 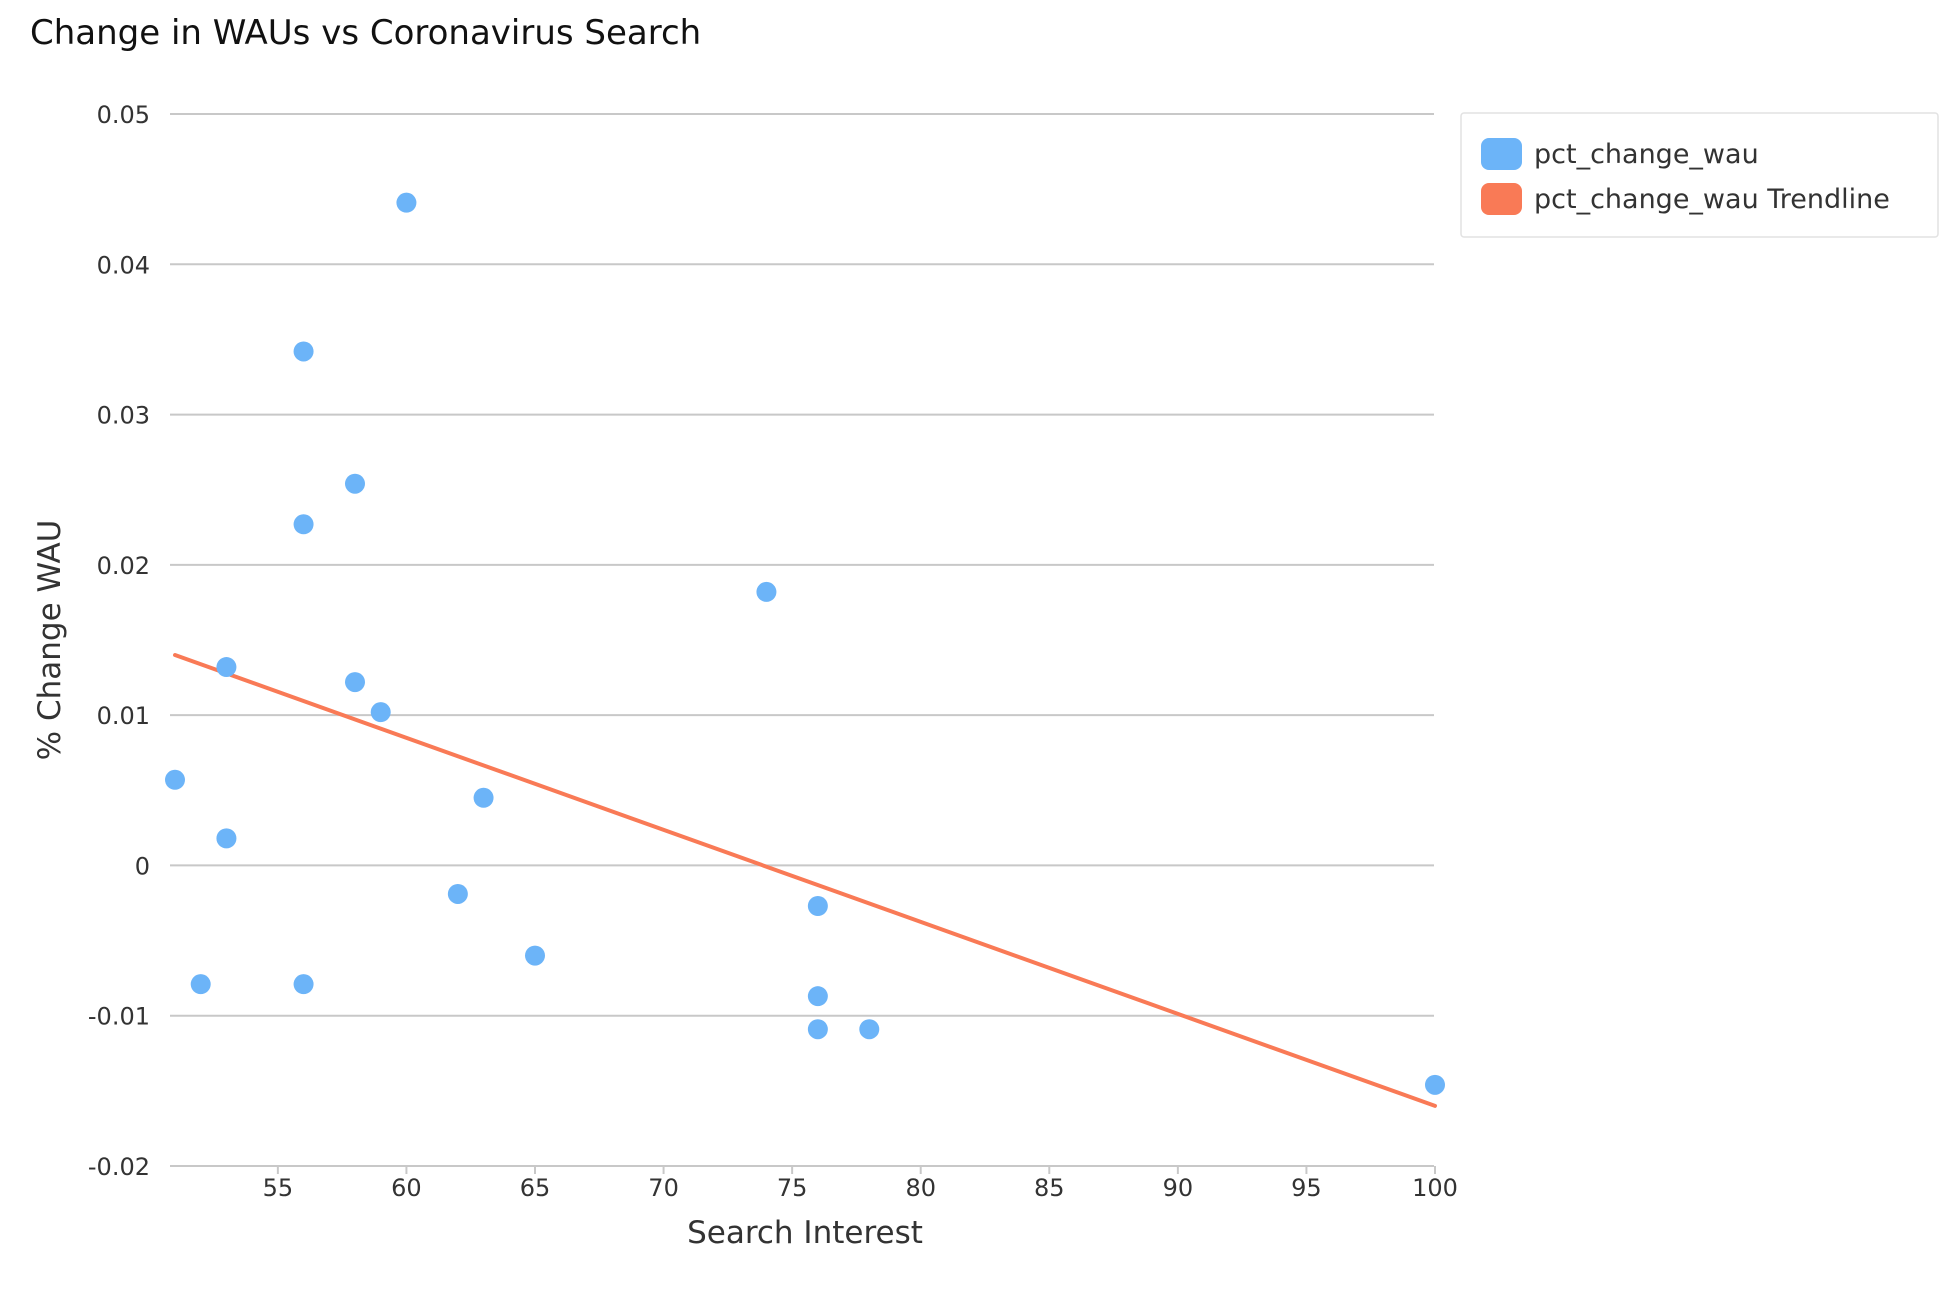 What do you see at coordinates (920, 1188) in the screenshot?
I see `x-tick-label: 80` at bounding box center [920, 1188].